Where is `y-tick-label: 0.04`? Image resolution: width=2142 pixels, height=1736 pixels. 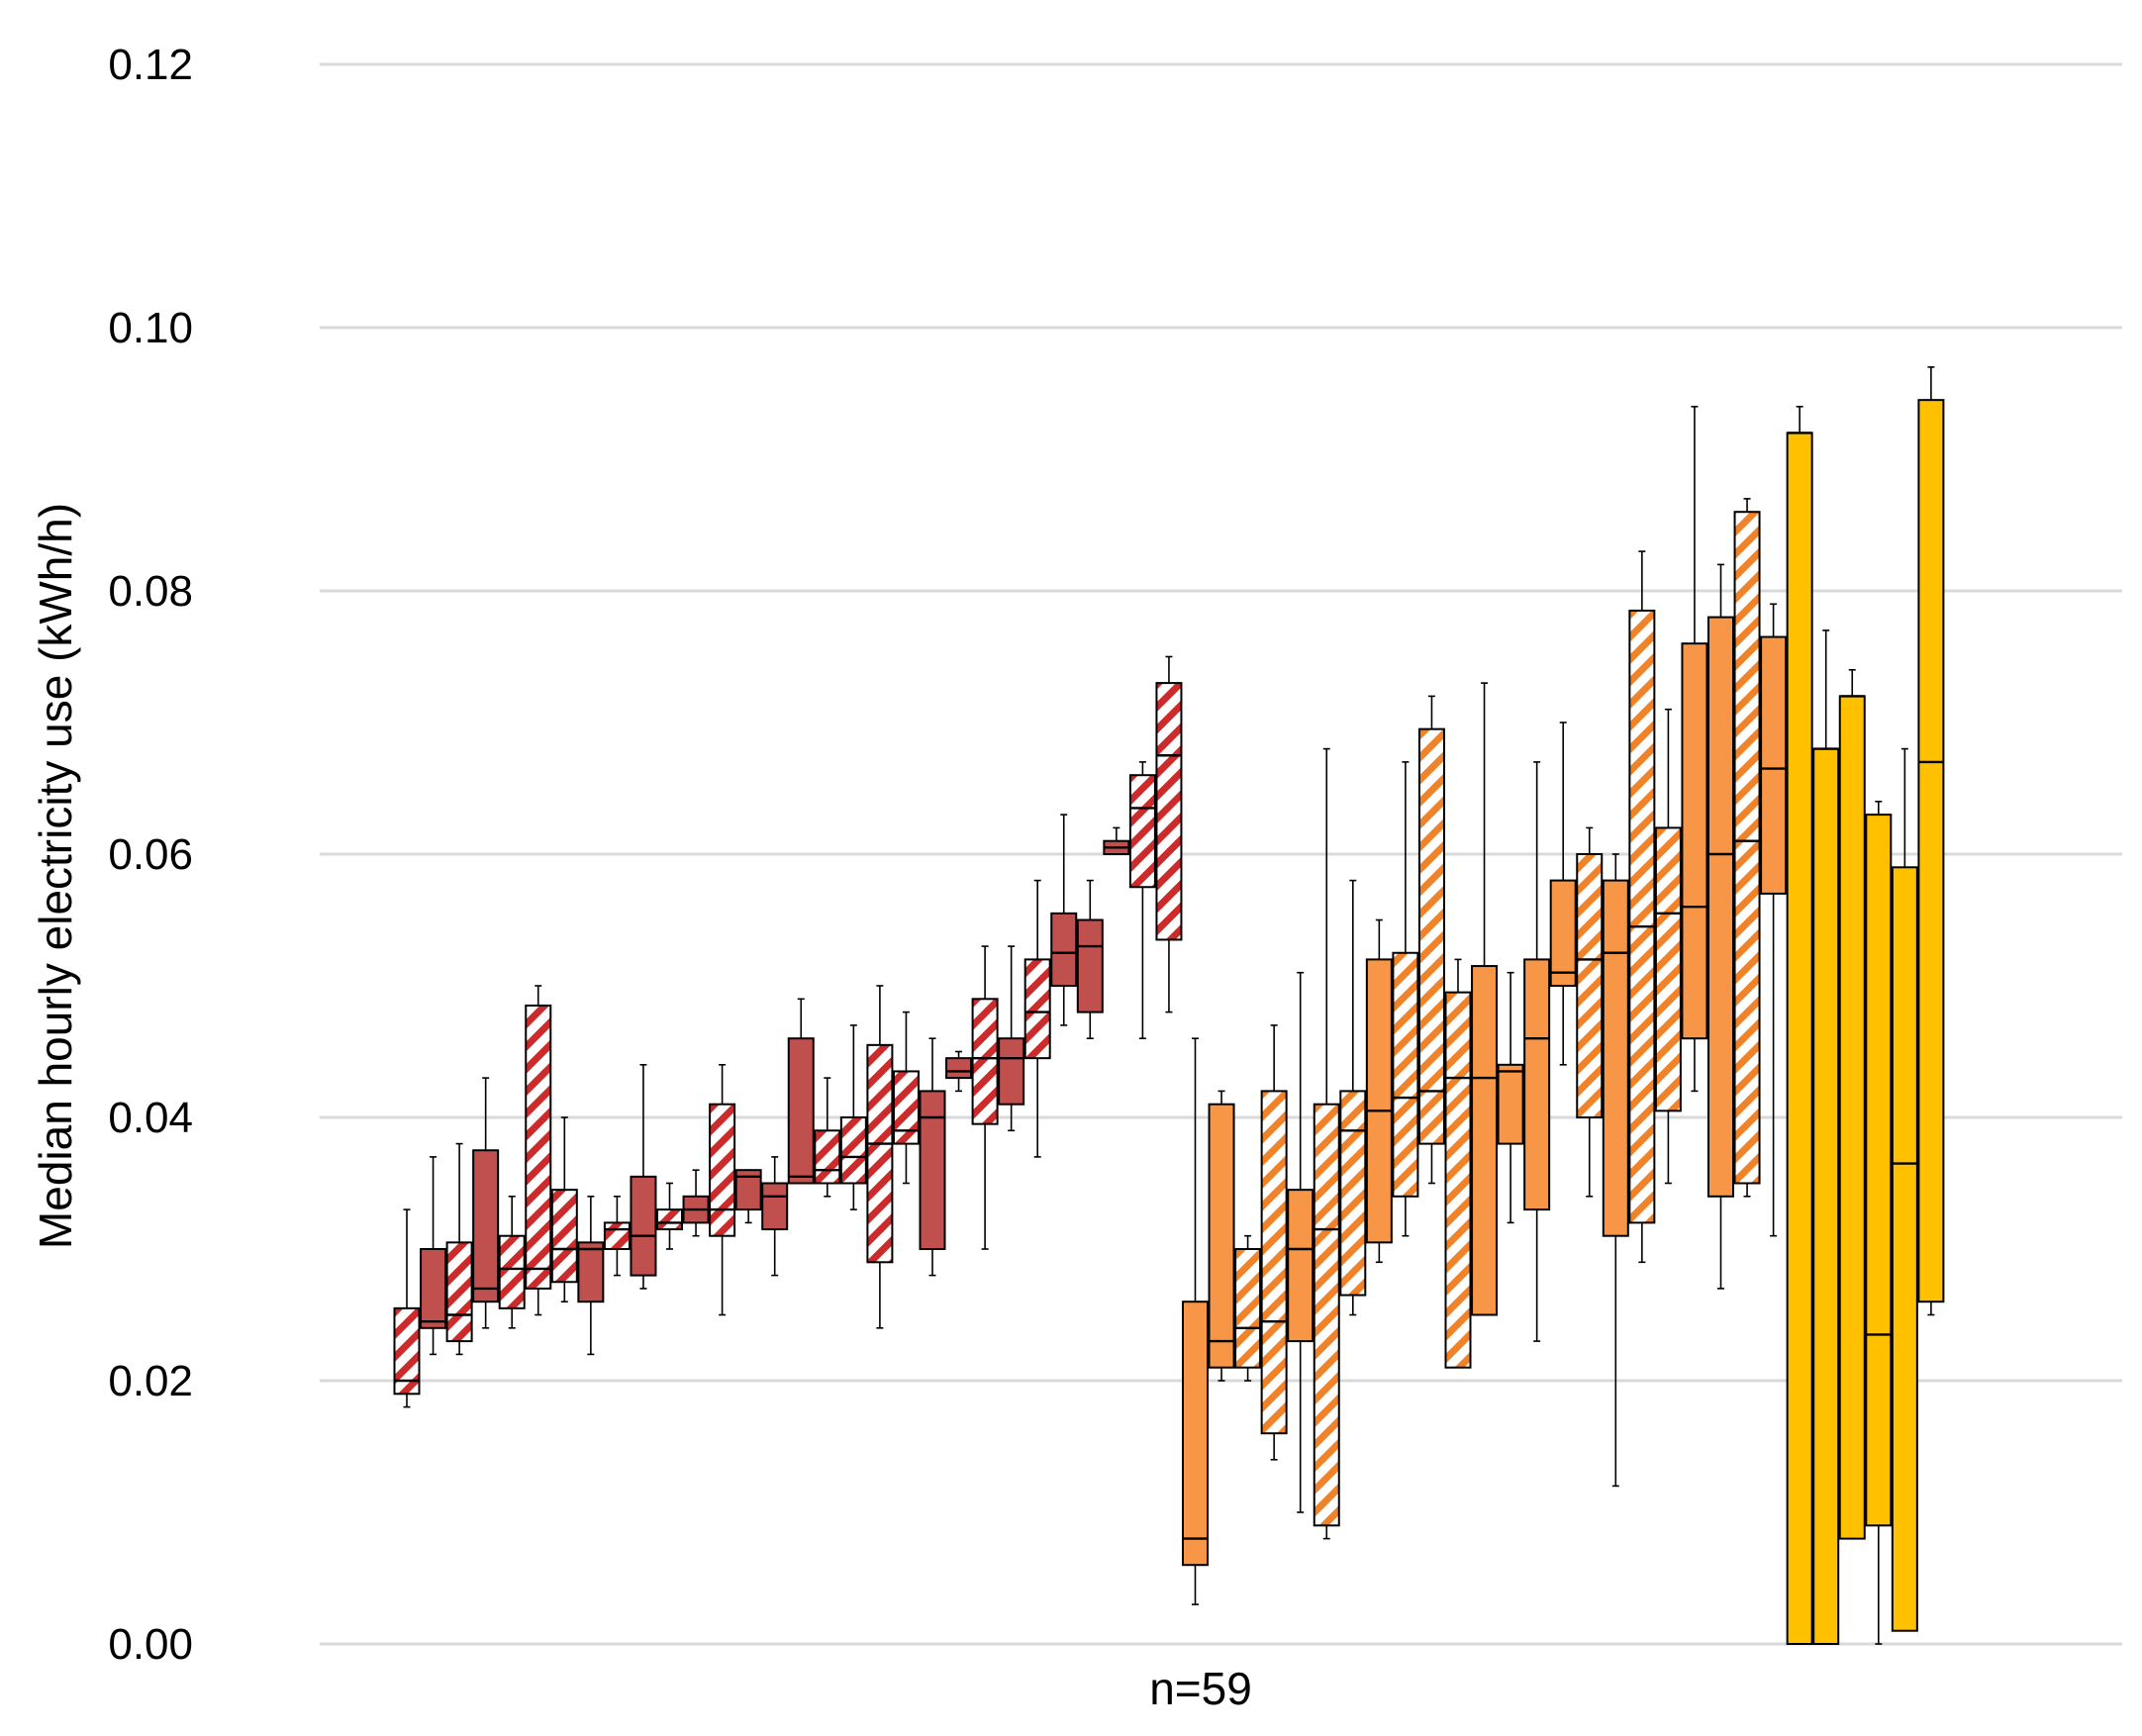 y-tick-label: 0.04 is located at coordinates (150, 1118).